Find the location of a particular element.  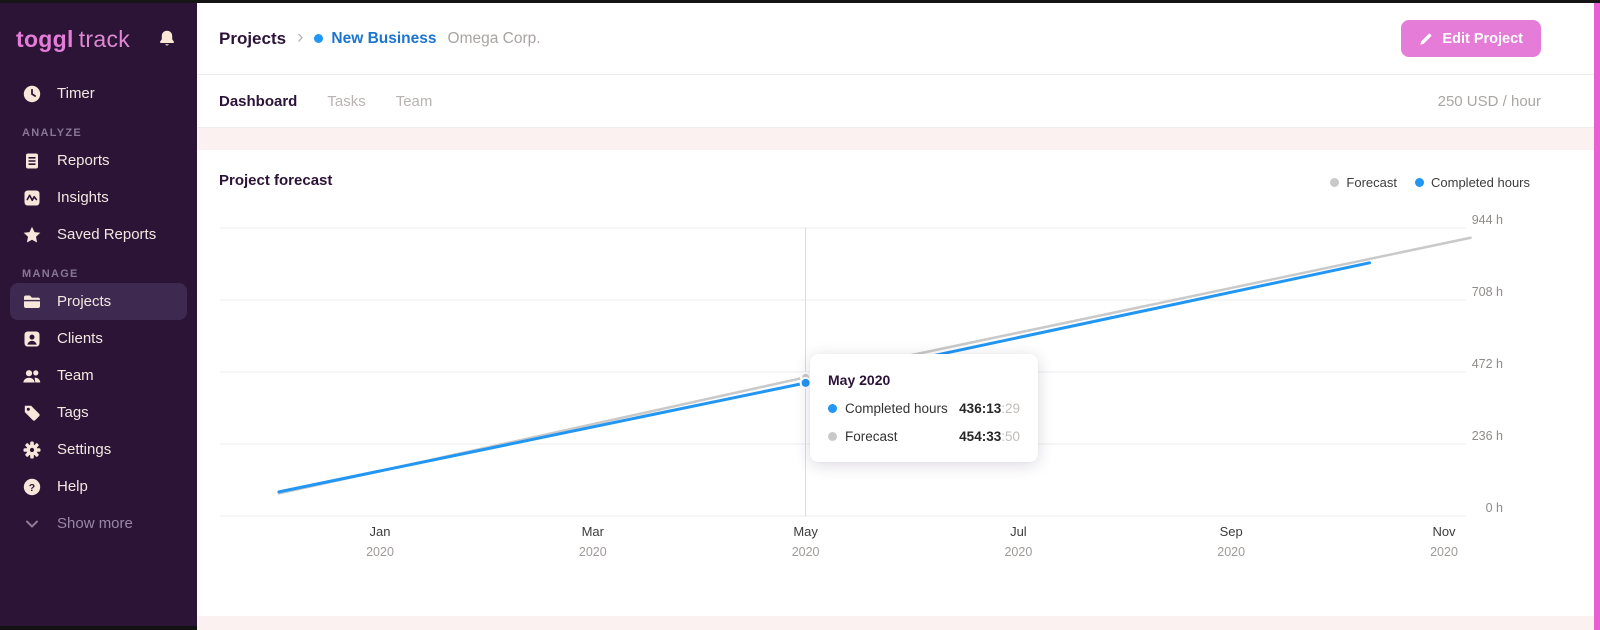

legend-dot-forecast is located at coordinates (1335, 182).